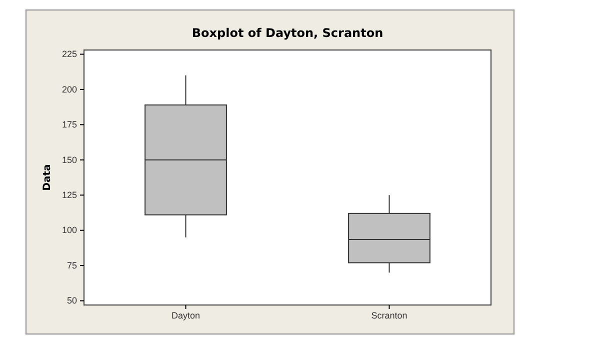  I want to click on y-tick-label: 200, so click(69, 89).